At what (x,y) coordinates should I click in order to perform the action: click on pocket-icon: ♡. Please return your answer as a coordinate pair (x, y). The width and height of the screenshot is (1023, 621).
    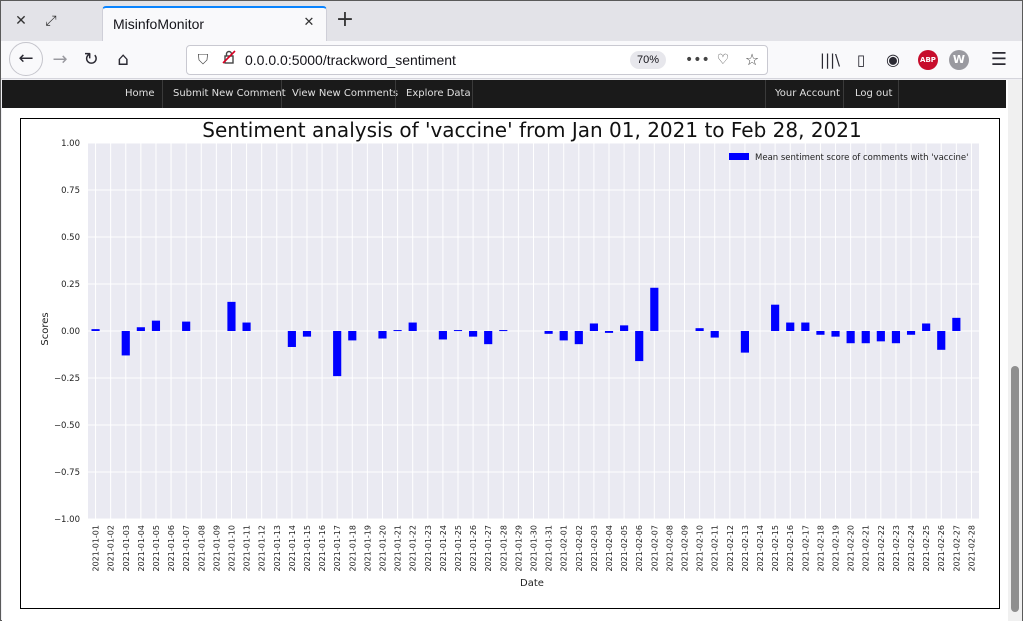
    Looking at the image, I should click on (723, 60).